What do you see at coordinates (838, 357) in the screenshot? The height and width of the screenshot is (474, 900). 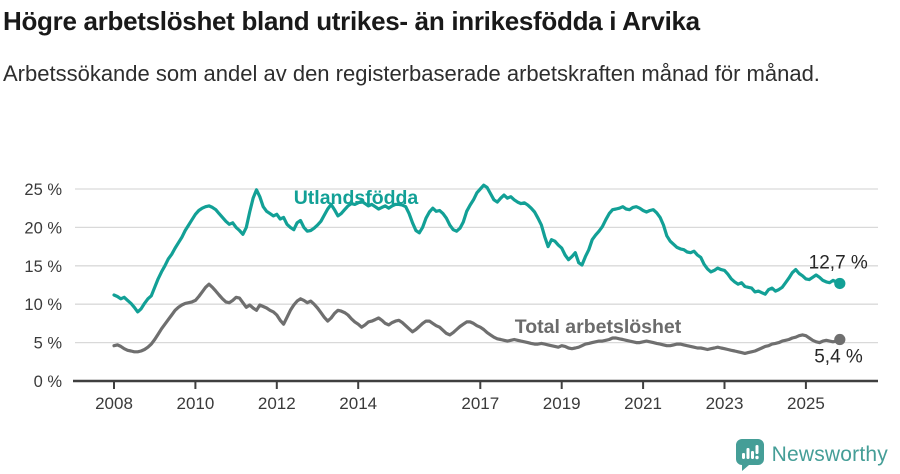 I see `end-value-label-total: 5,4 %` at bounding box center [838, 357].